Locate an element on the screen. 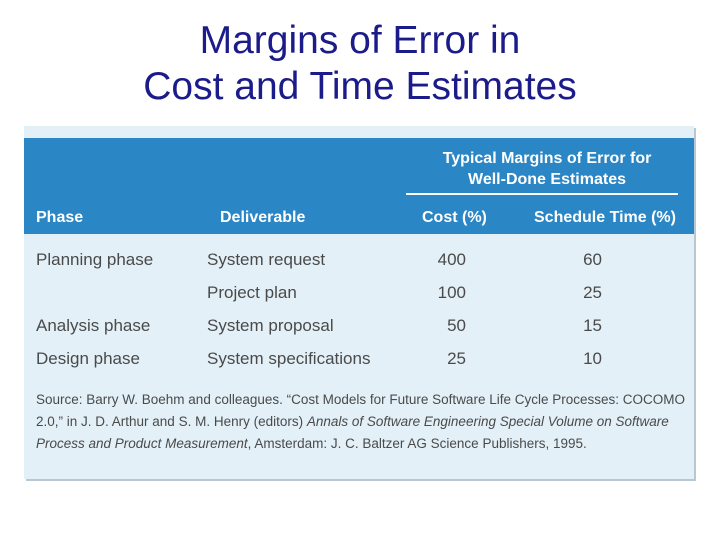 The image size is (720, 540). cell-deliverable: System proposal is located at coordinates (270, 325).